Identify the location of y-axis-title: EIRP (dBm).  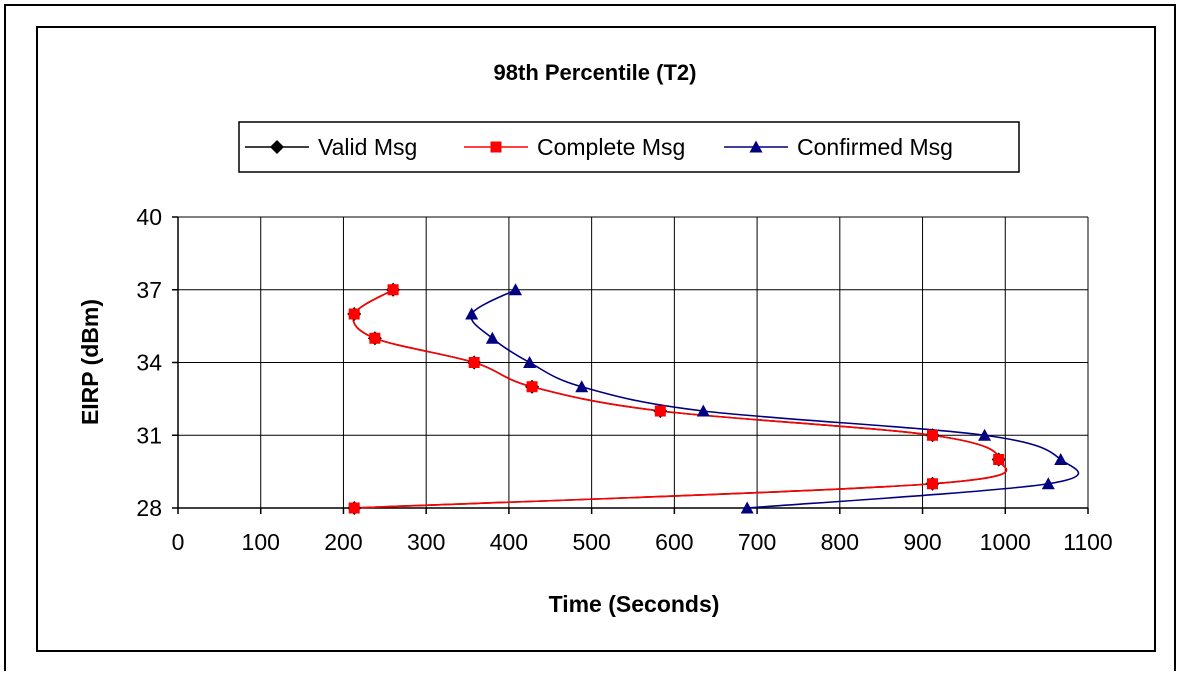
(90, 362).